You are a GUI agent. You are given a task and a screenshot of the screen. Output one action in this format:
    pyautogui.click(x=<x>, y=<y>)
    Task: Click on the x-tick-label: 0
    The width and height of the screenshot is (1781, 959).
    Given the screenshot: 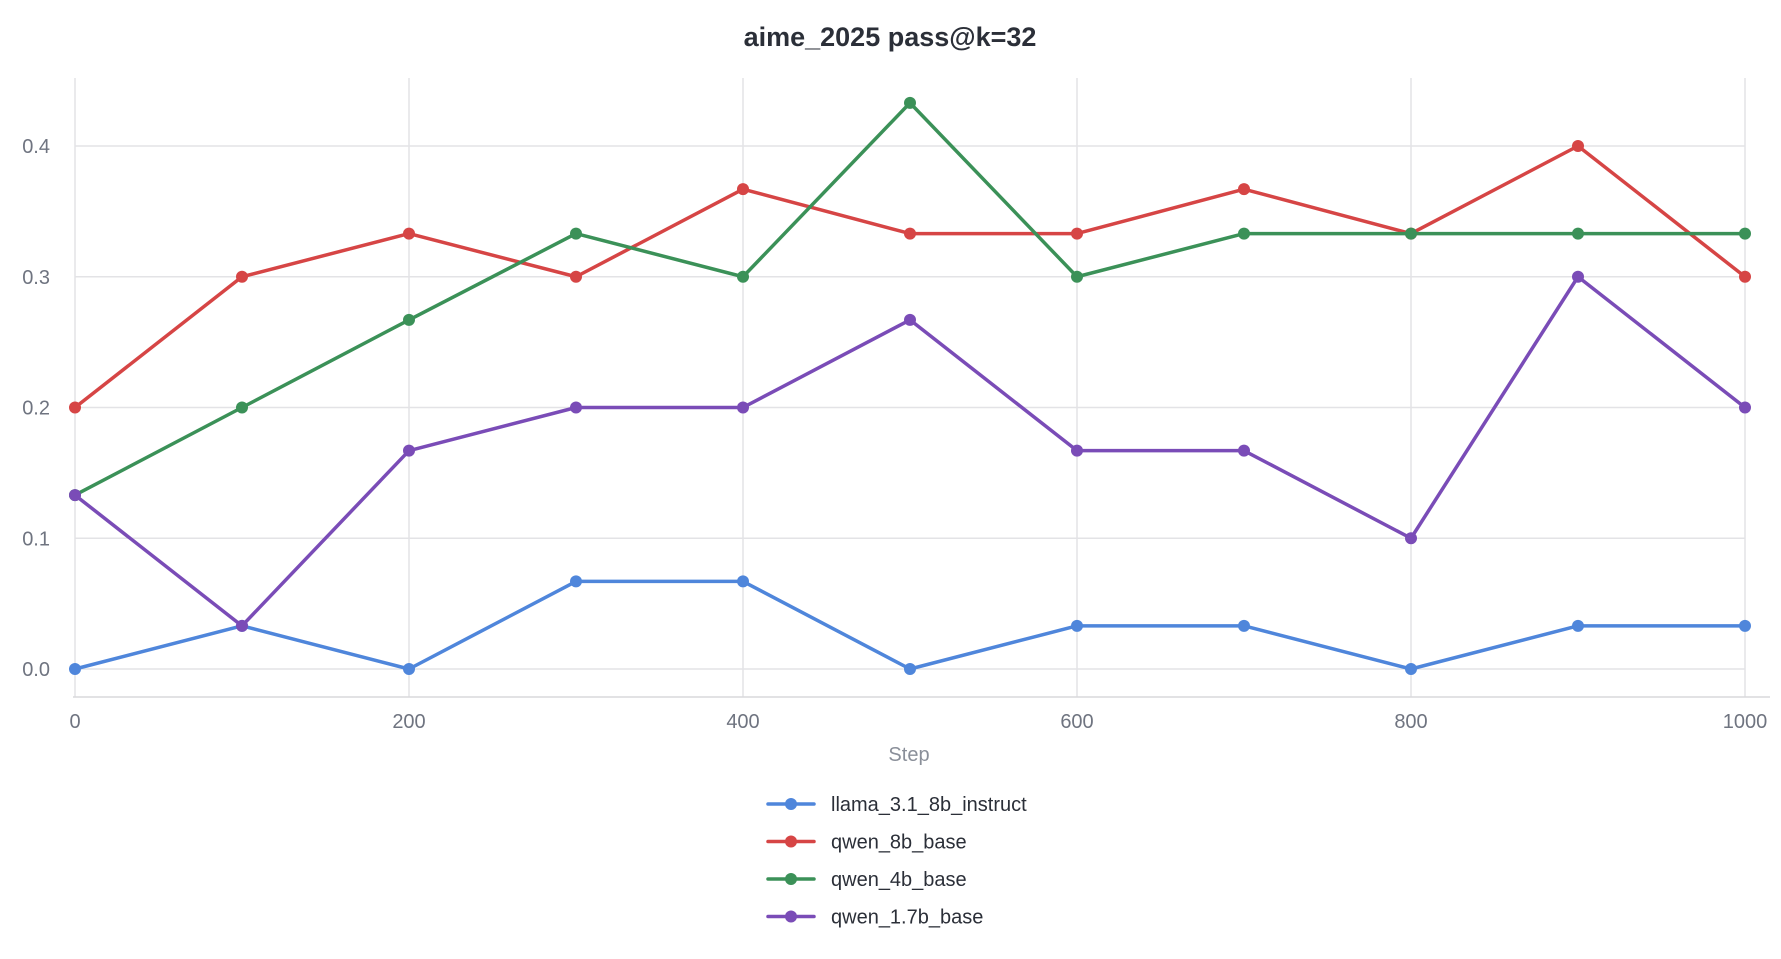 What is the action you would take?
    pyautogui.click(x=74, y=722)
    